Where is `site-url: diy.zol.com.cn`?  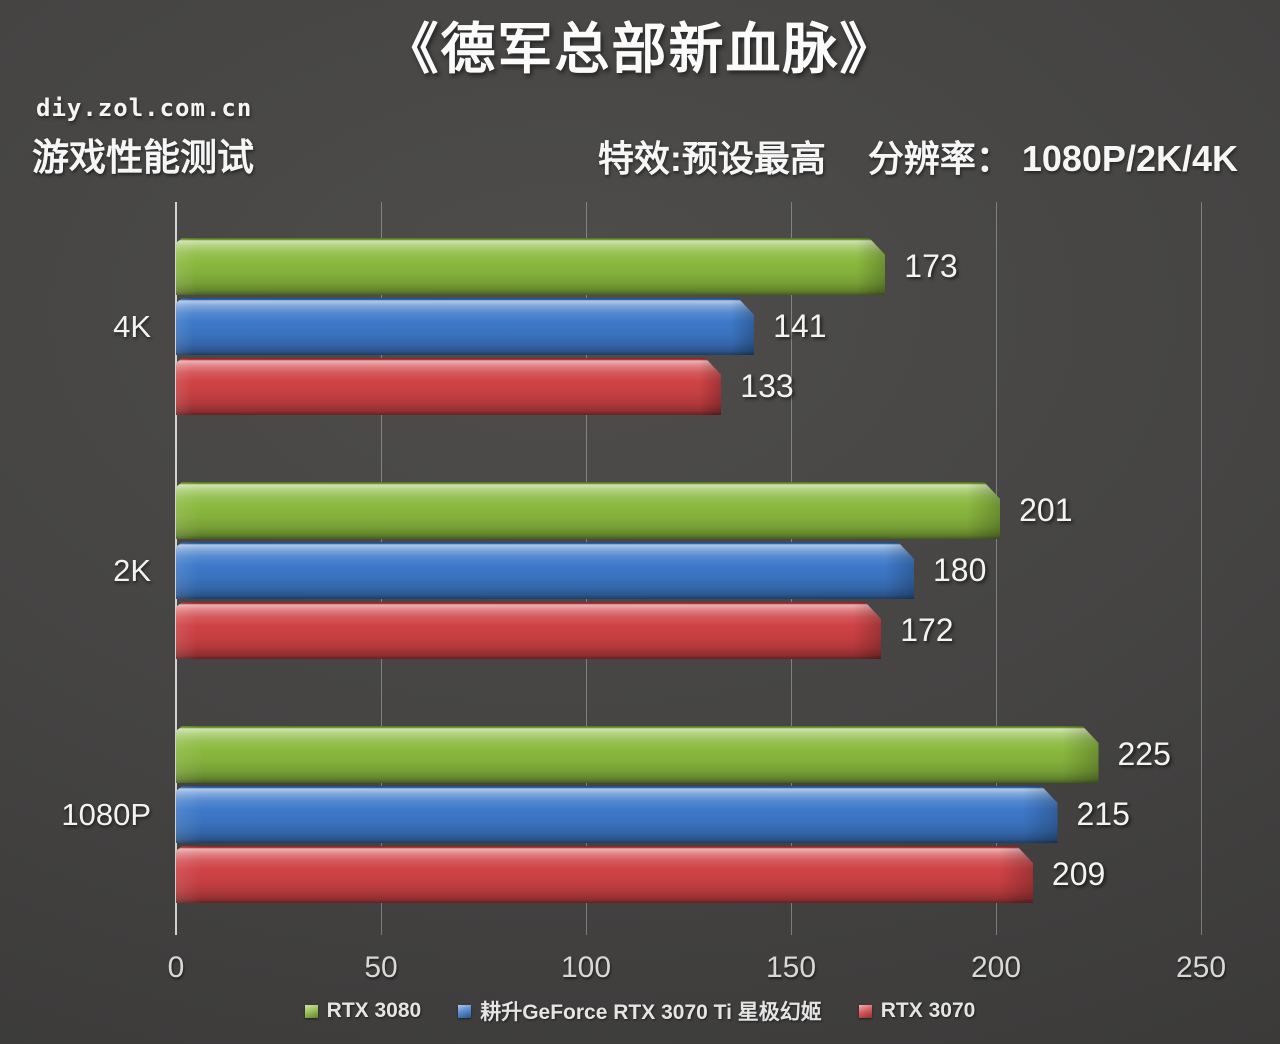 site-url: diy.zol.com.cn is located at coordinates (144, 108).